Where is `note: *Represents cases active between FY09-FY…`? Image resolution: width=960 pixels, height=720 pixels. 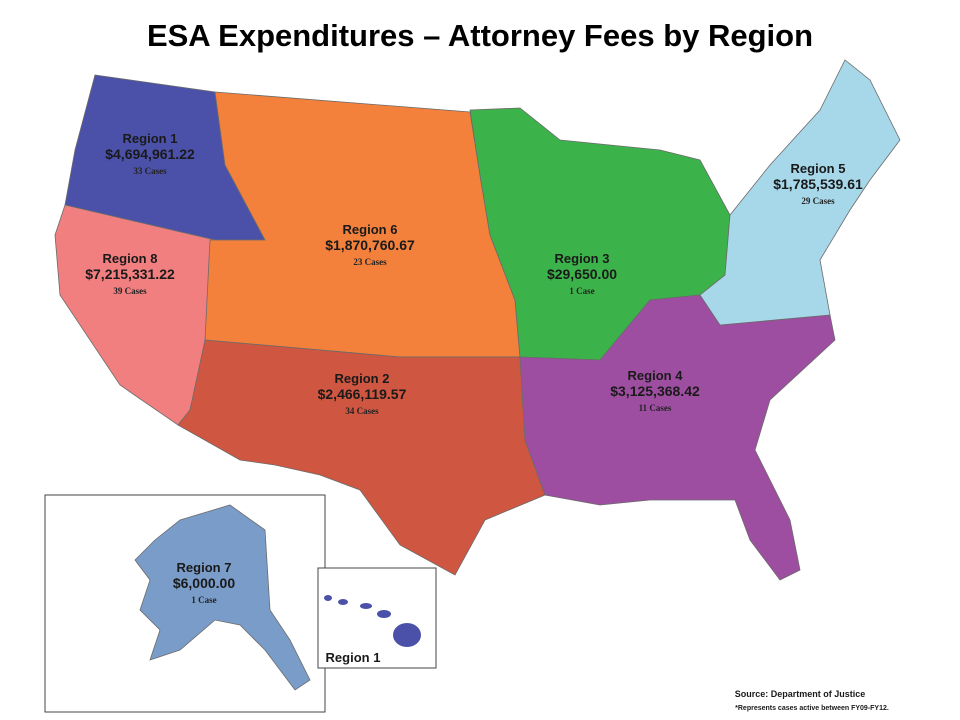
note: *Represents cases active between FY09-FY… is located at coordinates (812, 708).